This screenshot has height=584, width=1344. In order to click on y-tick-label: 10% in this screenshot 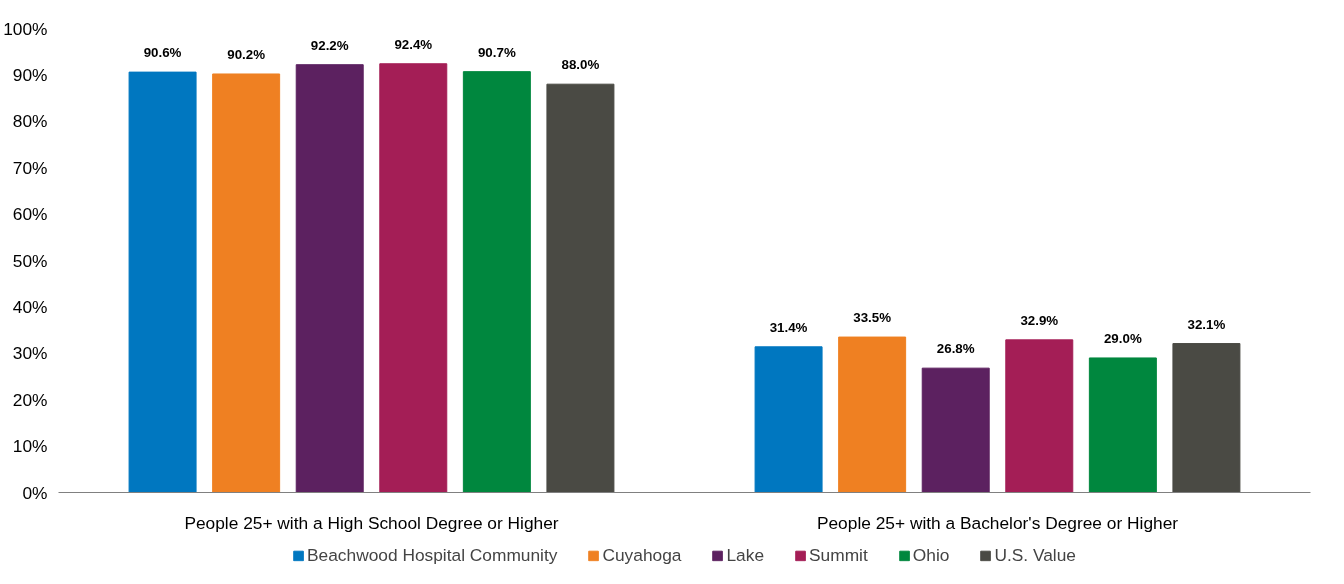, I will do `click(30, 446)`.